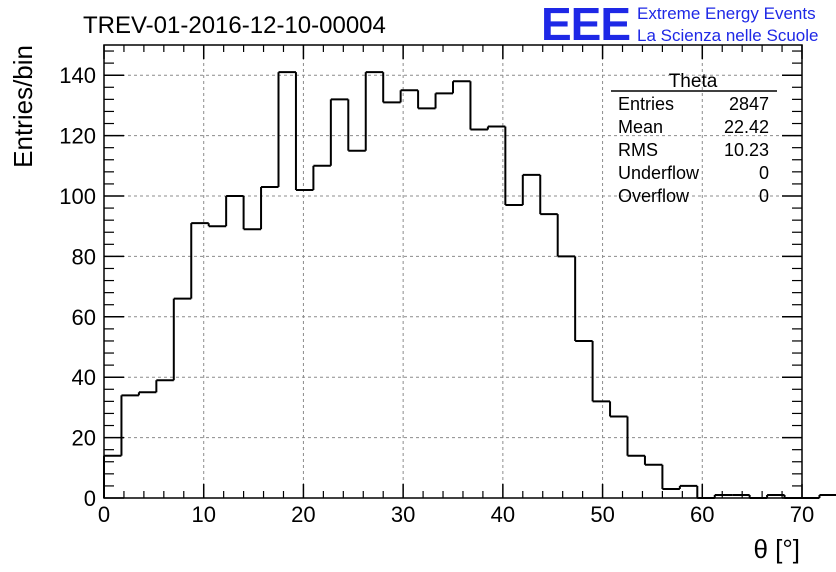 Image resolution: width=836 pixels, height=572 pixels. What do you see at coordinates (77, 287) in the screenshot?
I see `y-tick-labels: 0 20 40 60 80 100 120 140` at bounding box center [77, 287].